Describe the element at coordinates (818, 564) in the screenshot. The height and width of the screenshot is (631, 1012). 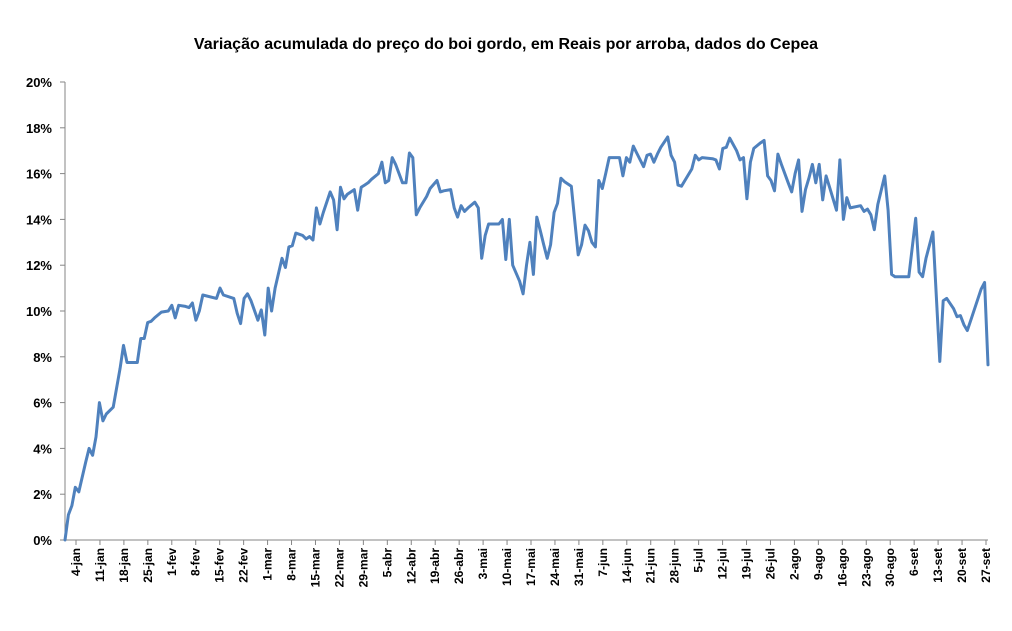
I see `x-tick-label: 9-ago` at that location.